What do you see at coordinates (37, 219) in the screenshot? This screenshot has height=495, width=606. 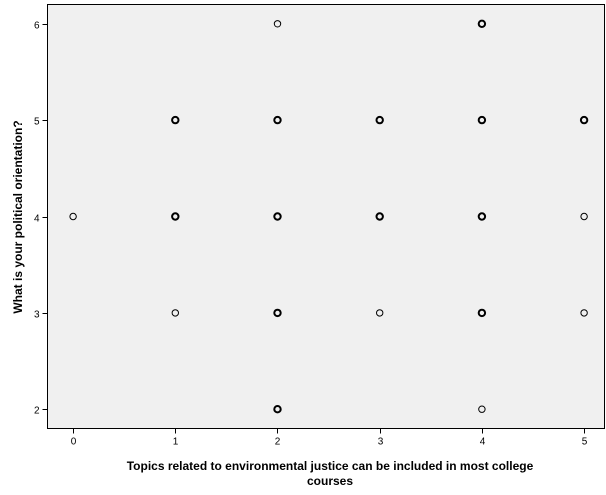 I see `y-tick-label: 4` at bounding box center [37, 219].